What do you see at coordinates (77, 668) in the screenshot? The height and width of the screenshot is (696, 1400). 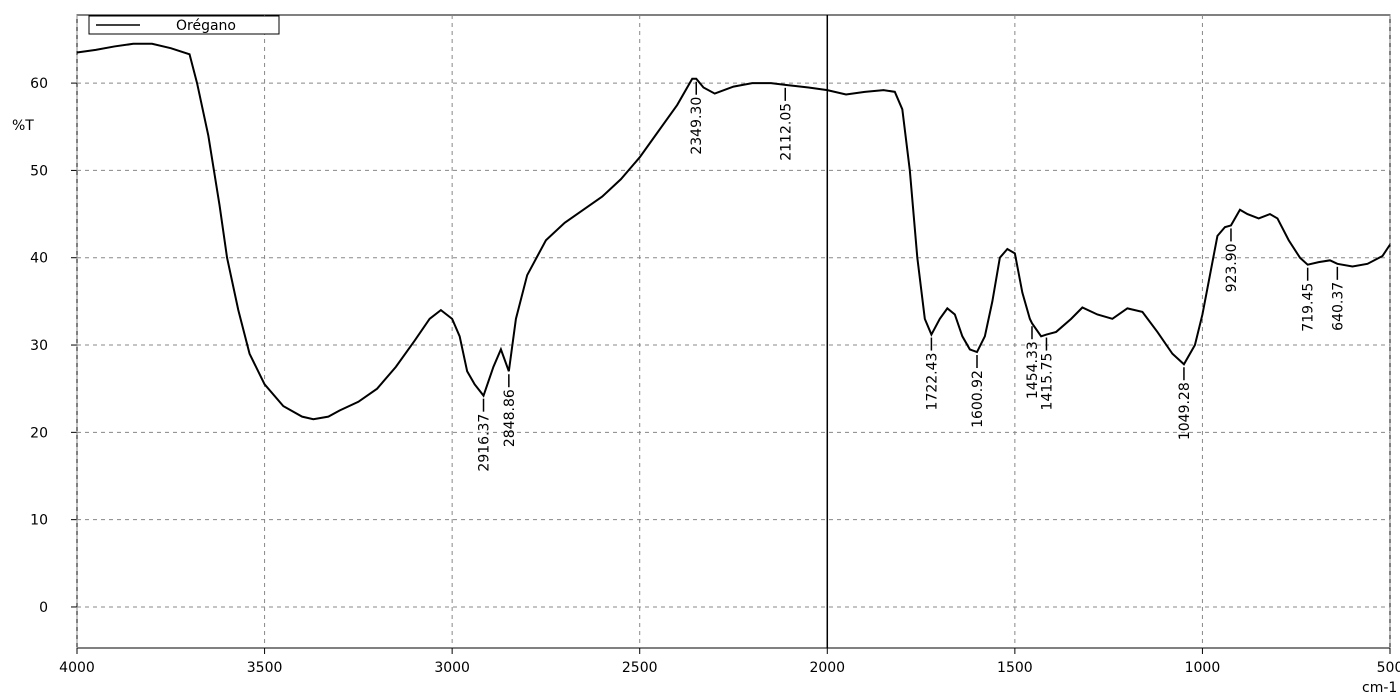 I see `x-tick-label: 4000` at bounding box center [77, 668].